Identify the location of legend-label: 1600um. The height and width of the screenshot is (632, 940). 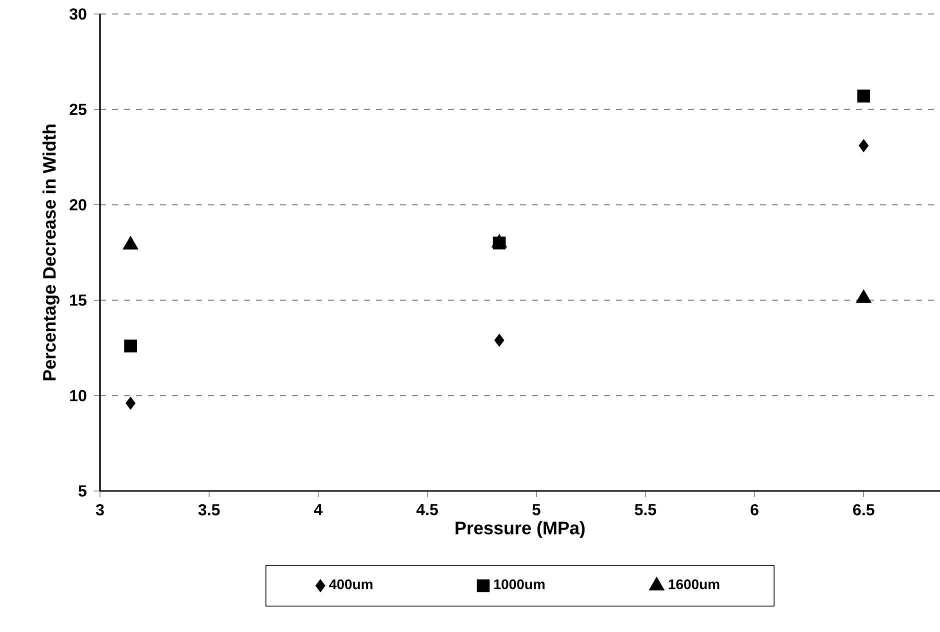
(694, 584).